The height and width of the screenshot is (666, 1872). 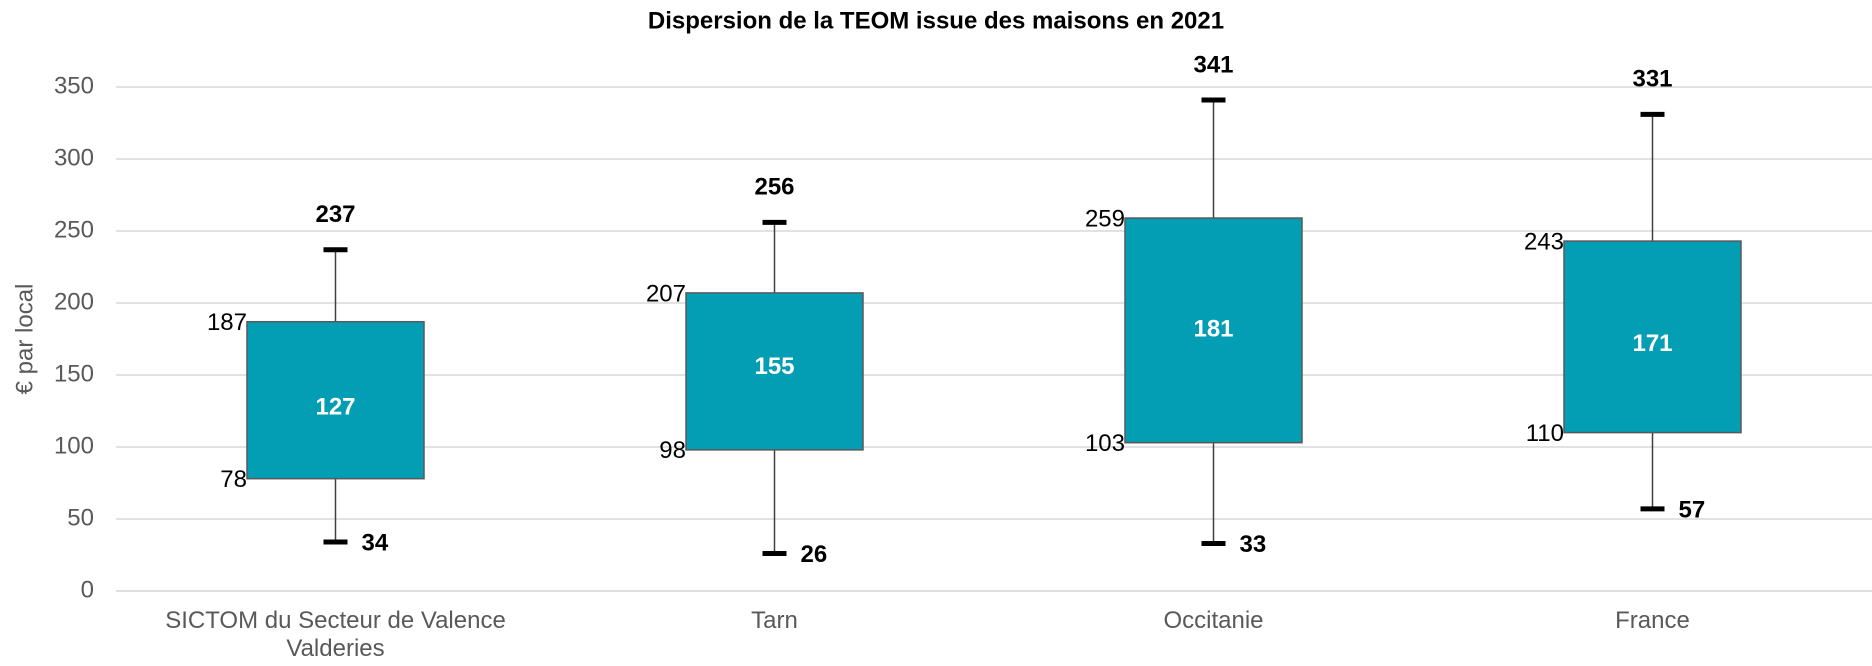 I want to click on q3-label: 187, so click(x=227, y=322).